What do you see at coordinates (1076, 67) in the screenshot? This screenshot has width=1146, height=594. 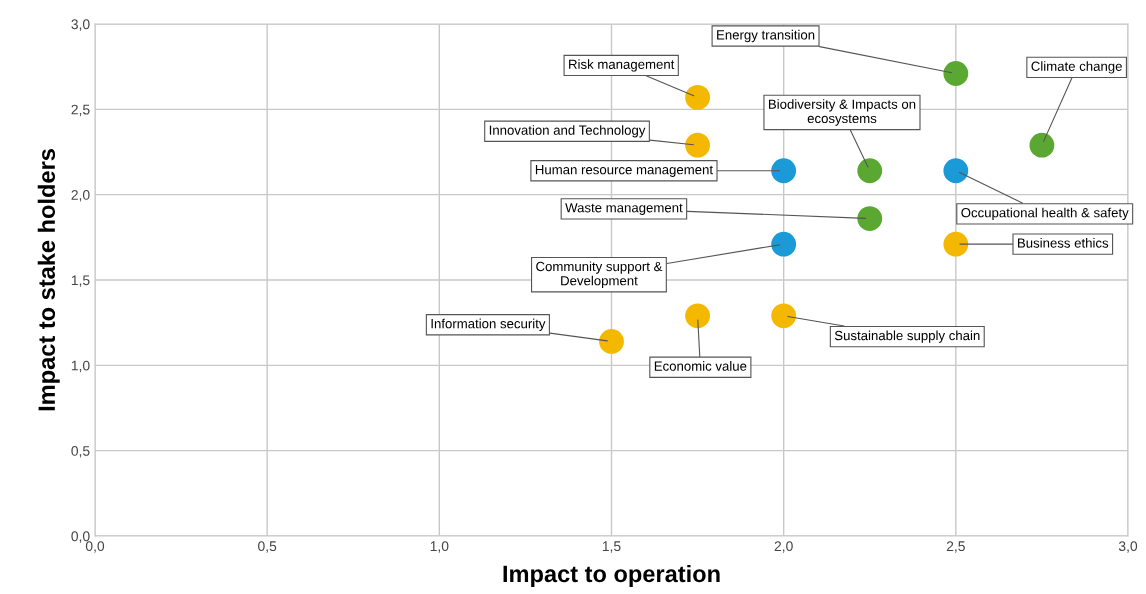 I see `annotation: Climate change` at bounding box center [1076, 67].